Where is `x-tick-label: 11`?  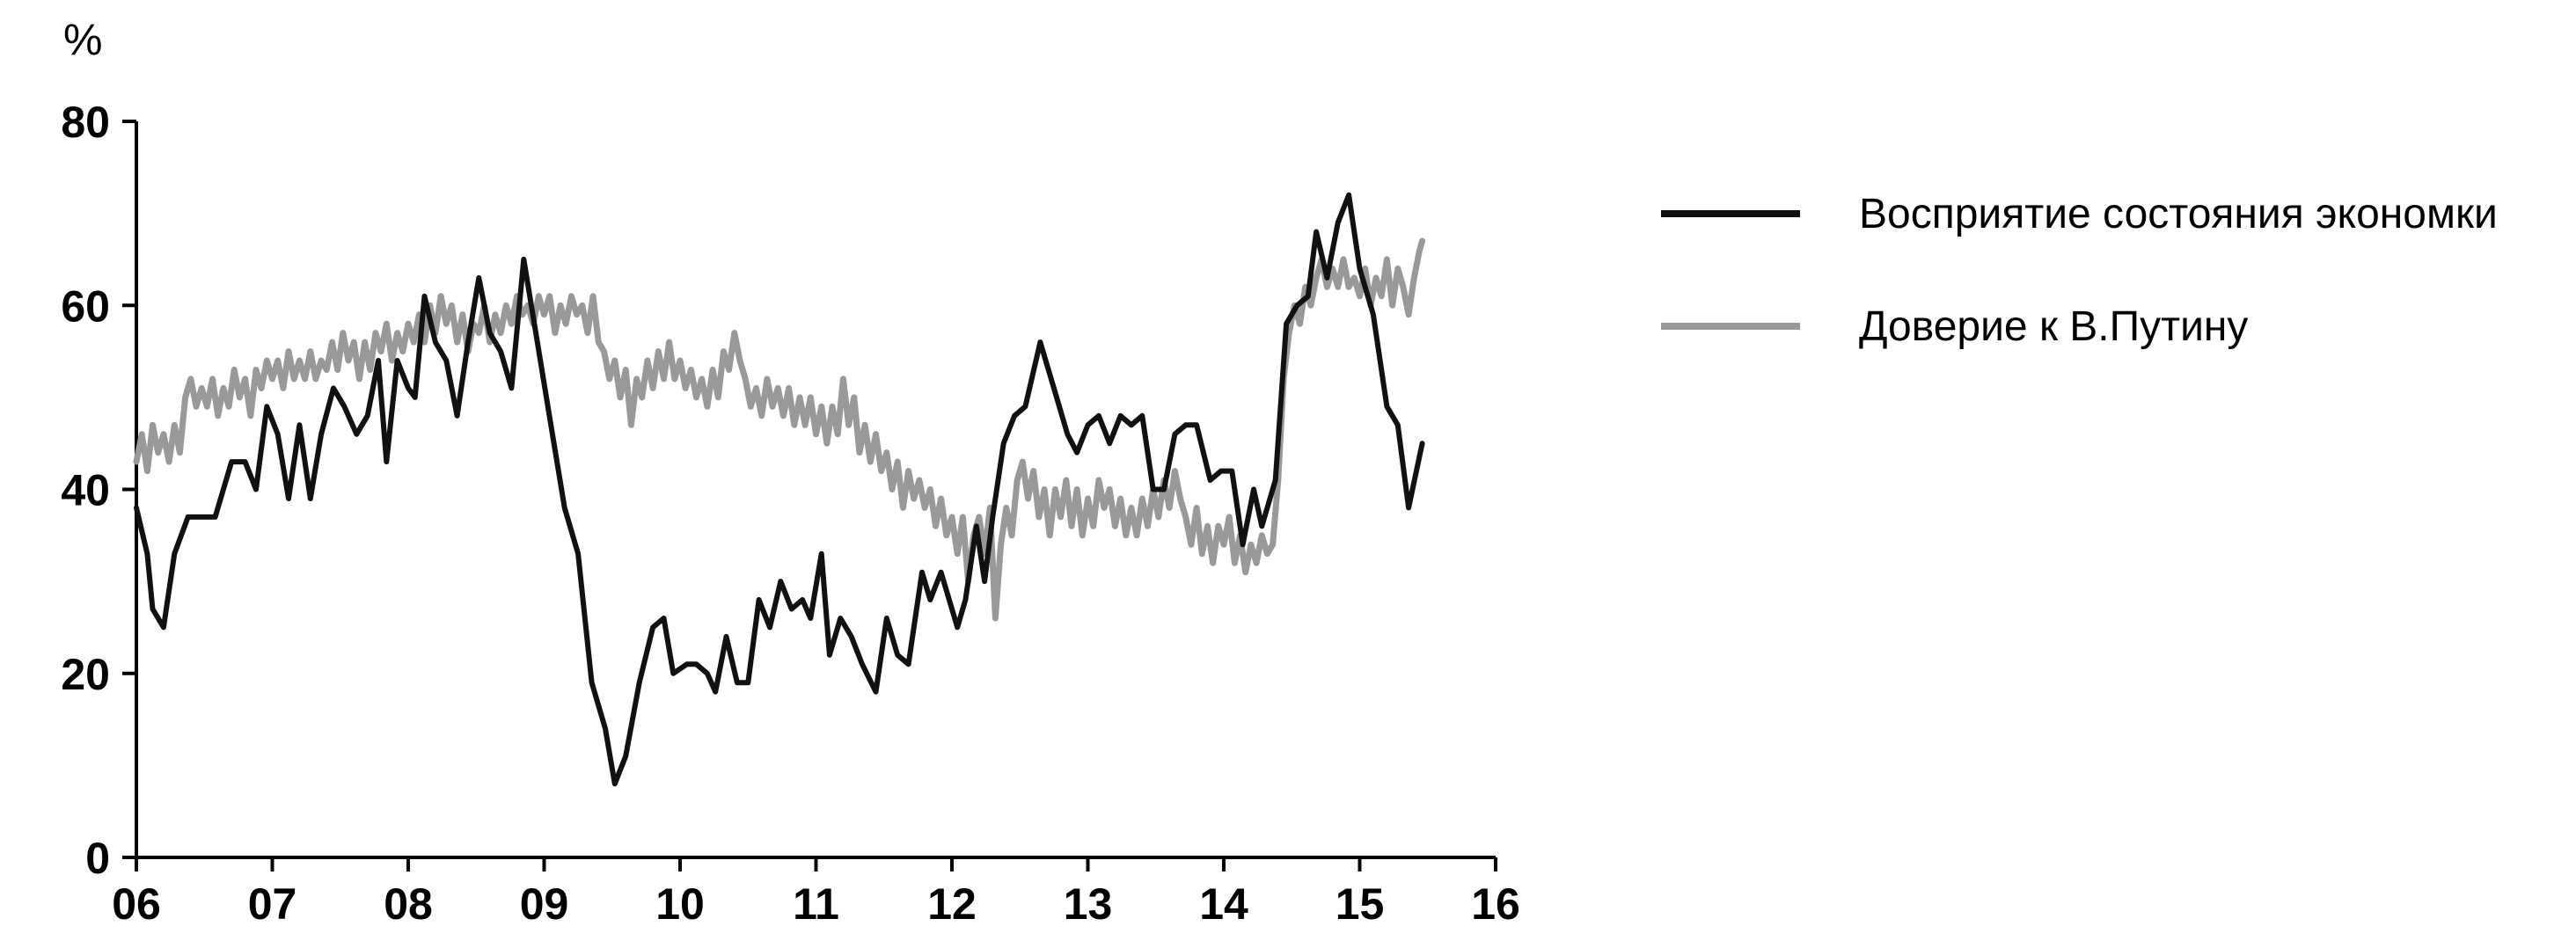
x-tick-label: 11 is located at coordinates (816, 904).